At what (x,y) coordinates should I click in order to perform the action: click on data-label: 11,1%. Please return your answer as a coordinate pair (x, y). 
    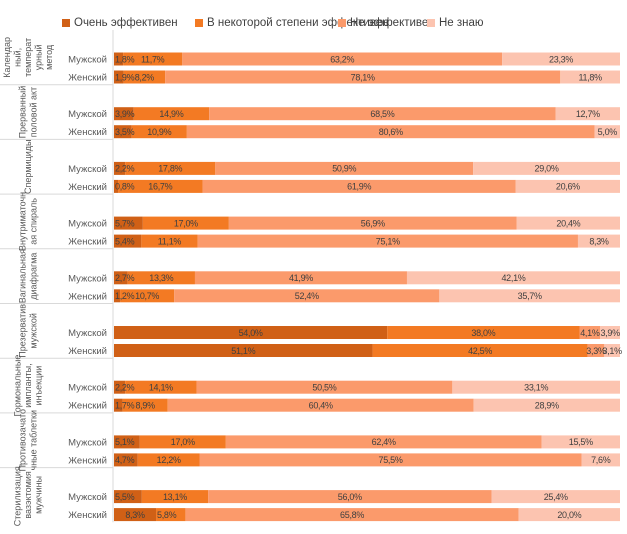
    Looking at the image, I should click on (170, 241).